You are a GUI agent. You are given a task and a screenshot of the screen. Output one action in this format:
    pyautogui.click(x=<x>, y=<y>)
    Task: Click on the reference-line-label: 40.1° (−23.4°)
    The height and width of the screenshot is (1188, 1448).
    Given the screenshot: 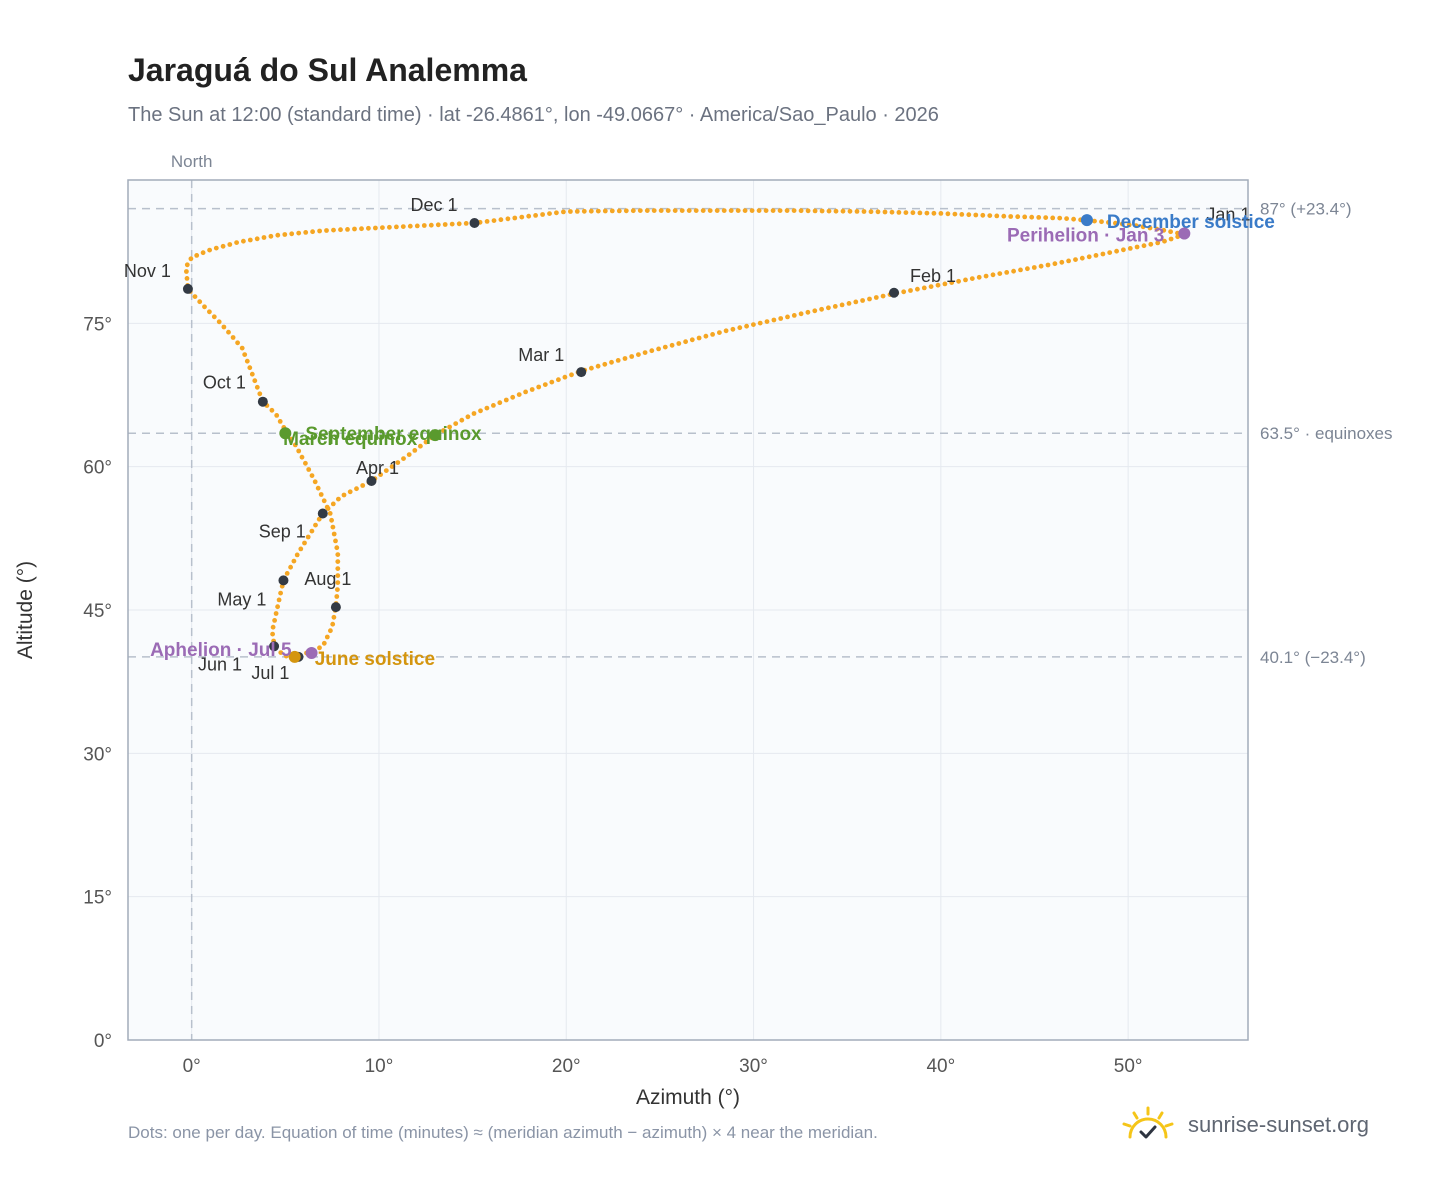 What is the action you would take?
    pyautogui.click(x=1313, y=657)
    